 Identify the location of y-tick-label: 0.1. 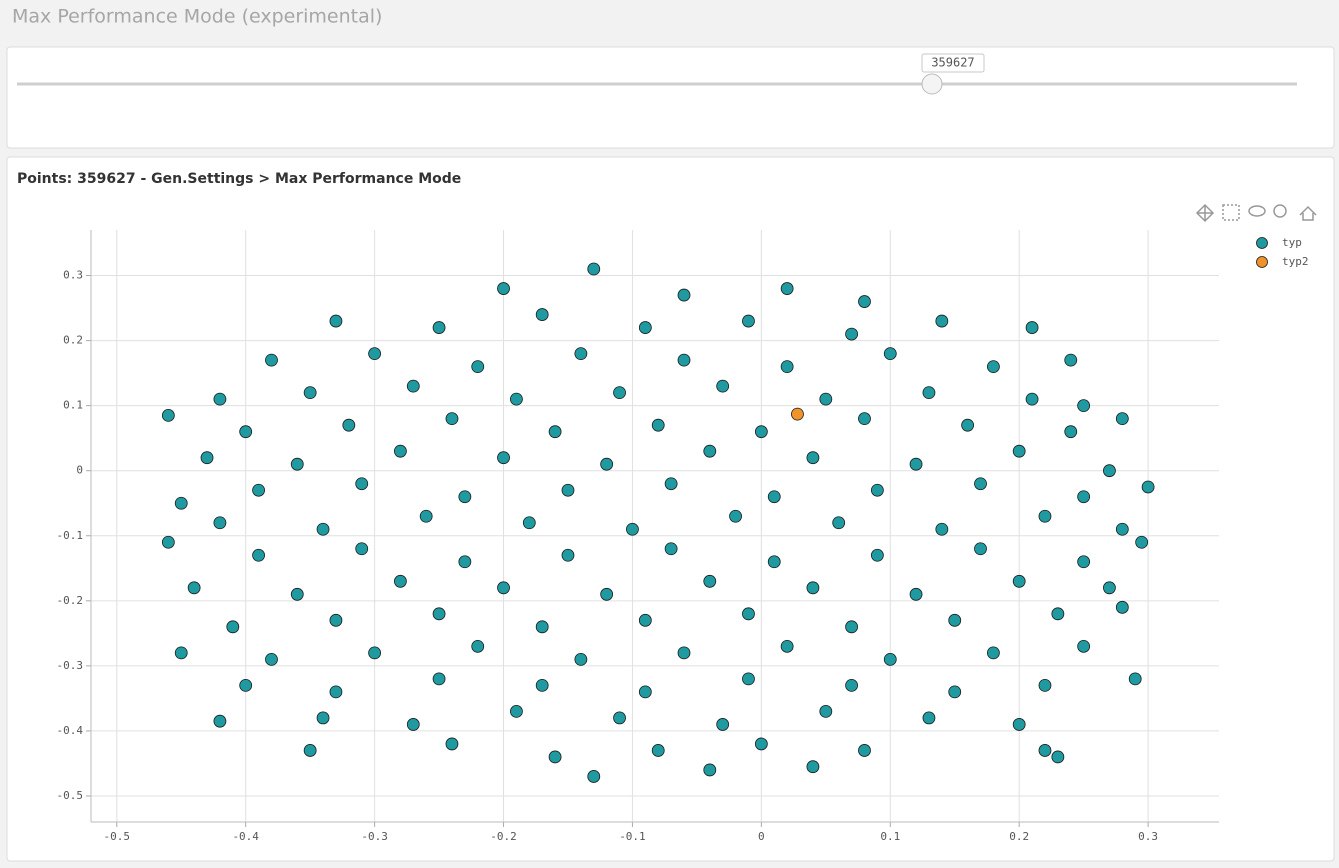
(73, 405).